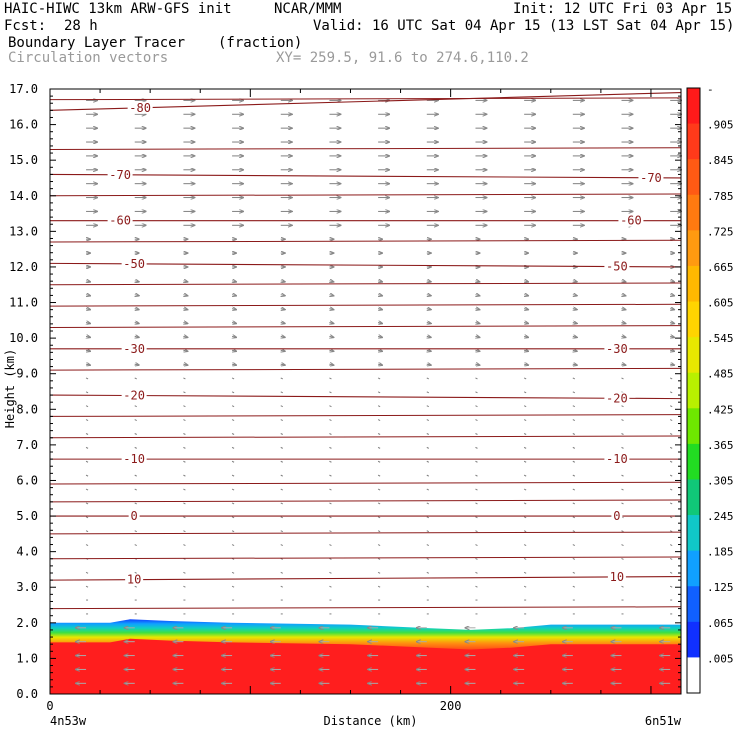 This screenshot has width=740, height=740. What do you see at coordinates (260, 43) in the screenshot?
I see `field-units: (fraction)` at bounding box center [260, 43].